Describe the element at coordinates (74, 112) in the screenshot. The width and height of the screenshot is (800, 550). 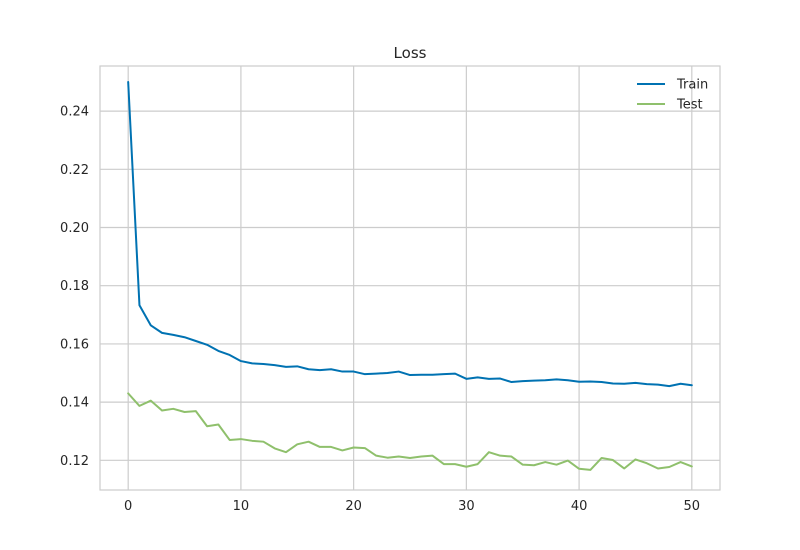
I see `y-tick-label: 0.24` at that location.